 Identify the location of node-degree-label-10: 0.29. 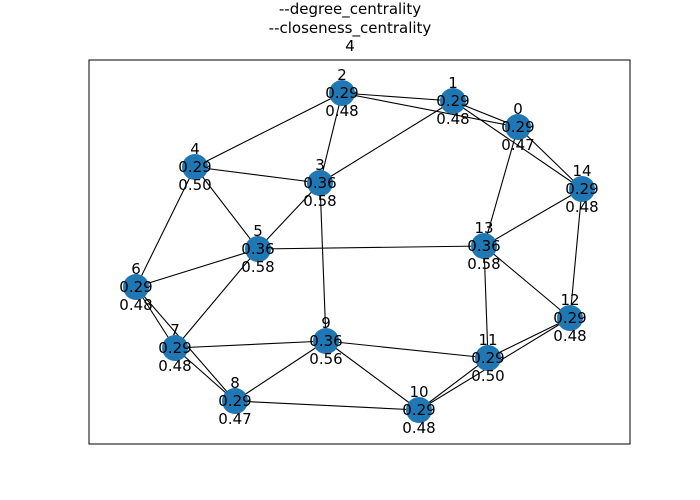
(418, 410).